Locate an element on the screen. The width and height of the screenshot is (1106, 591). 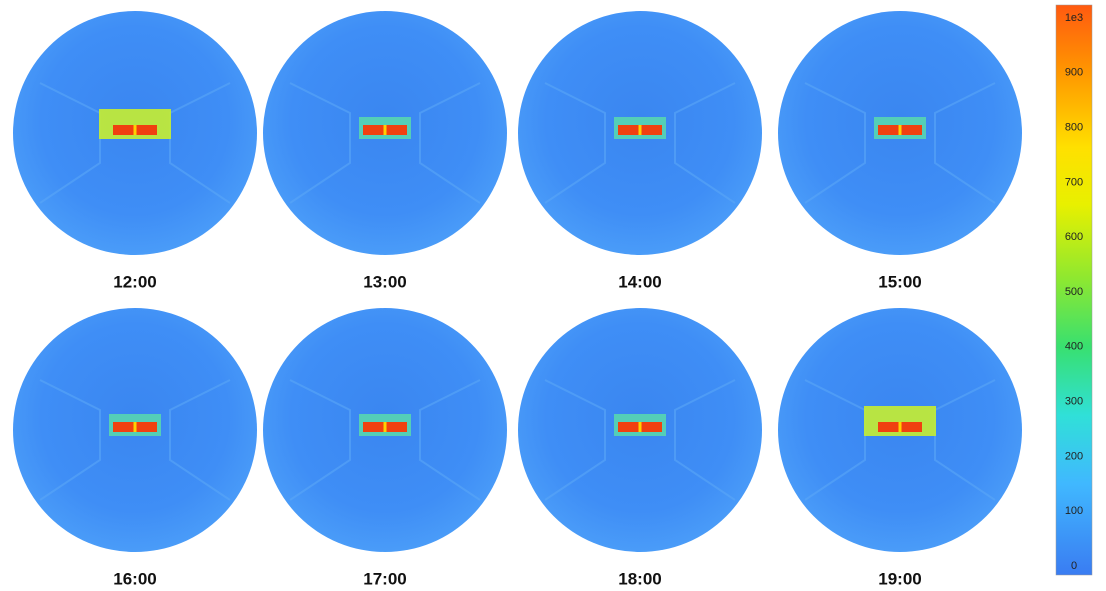
panel-label: 13:00 is located at coordinates (384, 281).